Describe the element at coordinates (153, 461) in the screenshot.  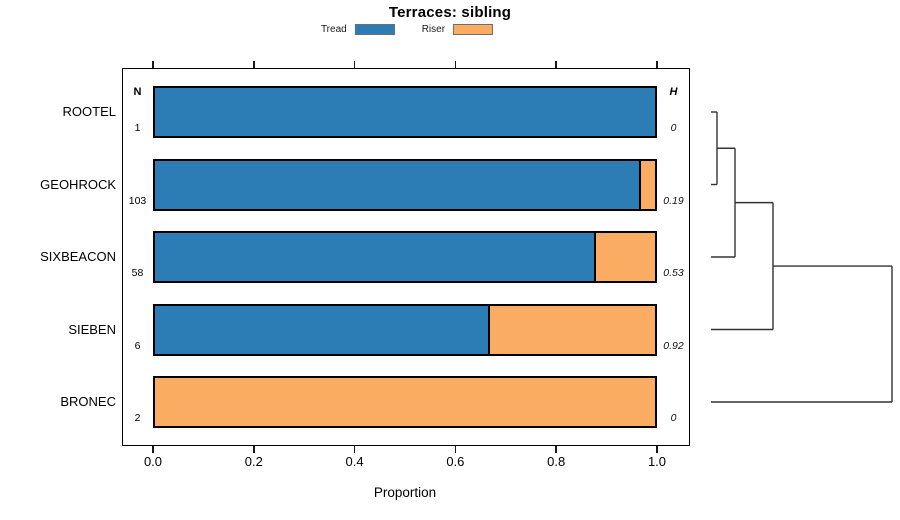
I see `x-axis-tick-label: 0.0` at that location.